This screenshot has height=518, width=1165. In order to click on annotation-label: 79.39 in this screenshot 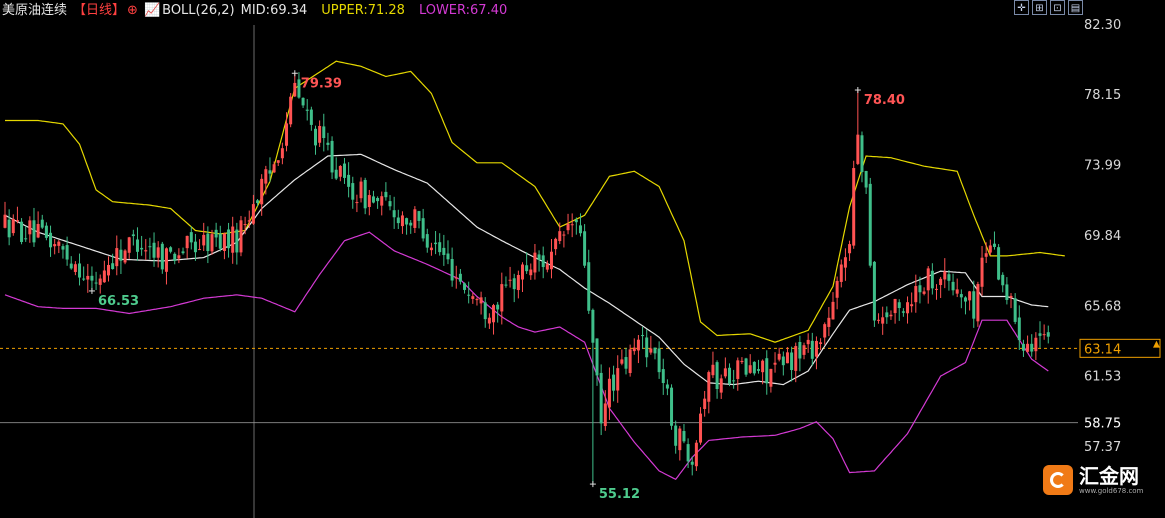, I will do `click(321, 83)`.